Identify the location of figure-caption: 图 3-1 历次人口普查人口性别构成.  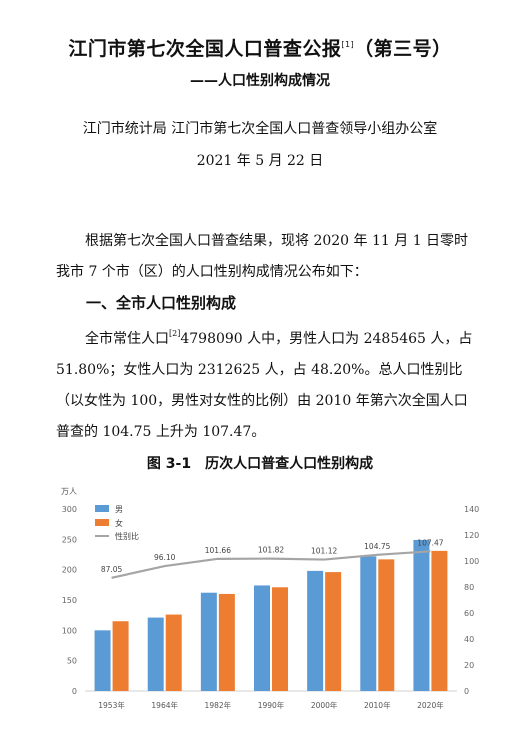
(260, 463).